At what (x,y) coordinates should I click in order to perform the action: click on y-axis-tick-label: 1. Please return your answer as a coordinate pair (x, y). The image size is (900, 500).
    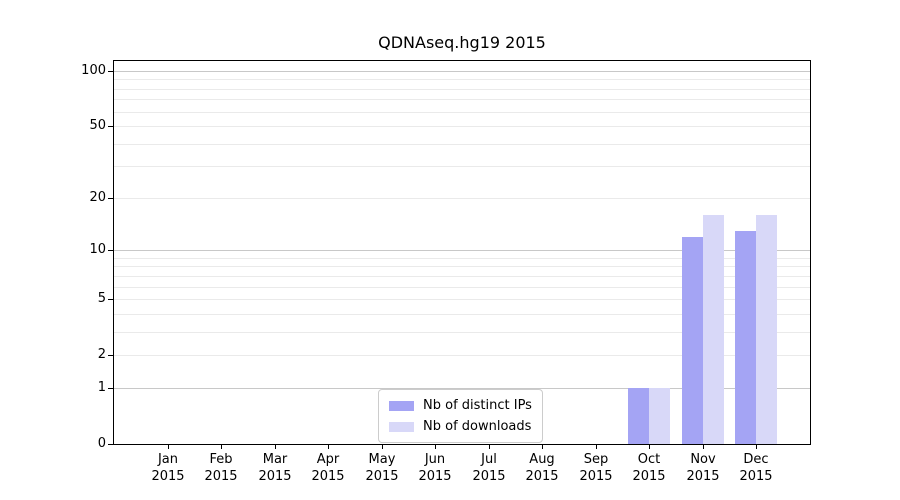
    Looking at the image, I should click on (101, 387).